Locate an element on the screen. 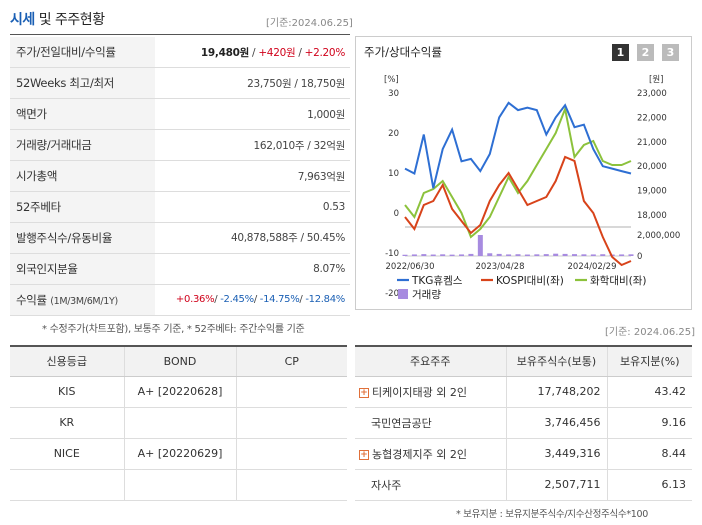 This screenshot has width=702, height=525. period-button-3: 3 is located at coordinates (670, 52).